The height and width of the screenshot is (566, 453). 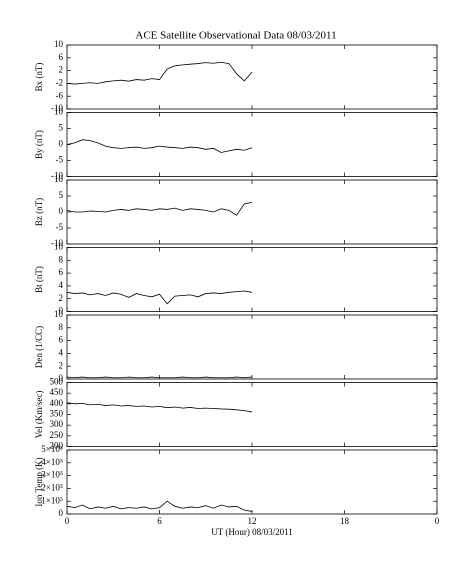 I want to click on y-tick-label: 5×10⁵, so click(x=52, y=449).